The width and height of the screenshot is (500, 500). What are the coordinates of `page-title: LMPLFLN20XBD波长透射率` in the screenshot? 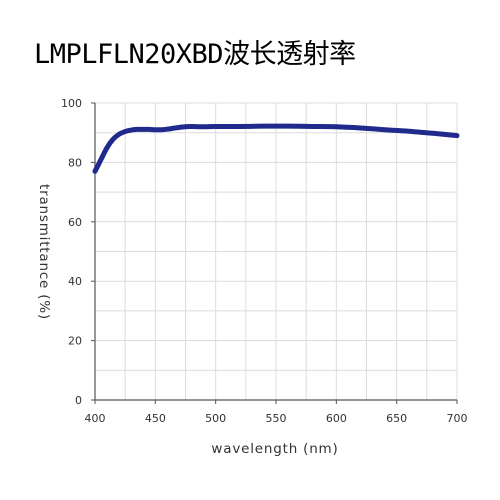 It's located at (195, 54).